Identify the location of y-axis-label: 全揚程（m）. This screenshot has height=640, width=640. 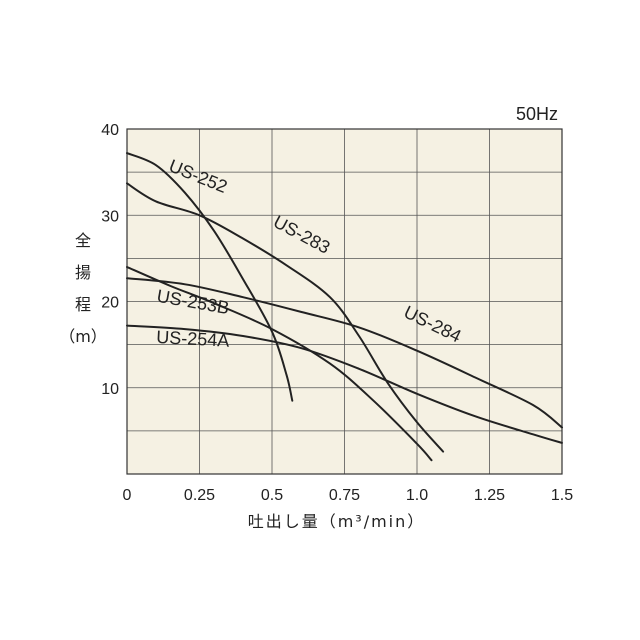
(83, 288).